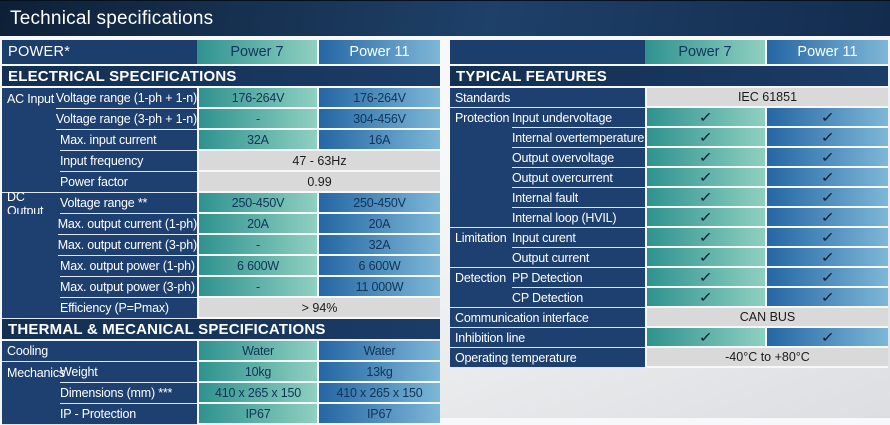 This screenshot has width=890, height=425. What do you see at coordinates (99, 393) in the screenshot?
I see `row-label-wrap: Dimensions (mm) ***` at bounding box center [99, 393].